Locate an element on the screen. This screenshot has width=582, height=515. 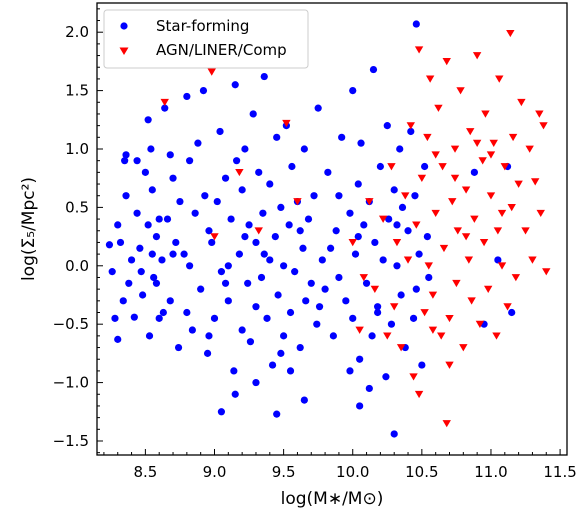
y-tick-label: −1.5 is located at coordinates (71, 441).